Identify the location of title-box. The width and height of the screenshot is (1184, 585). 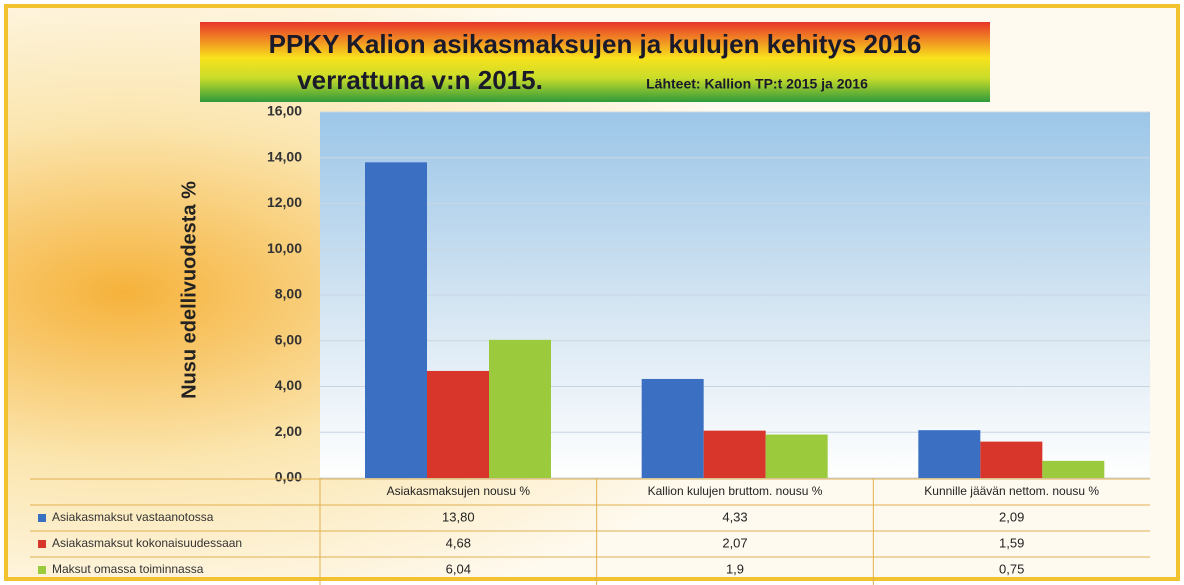
(595, 62).